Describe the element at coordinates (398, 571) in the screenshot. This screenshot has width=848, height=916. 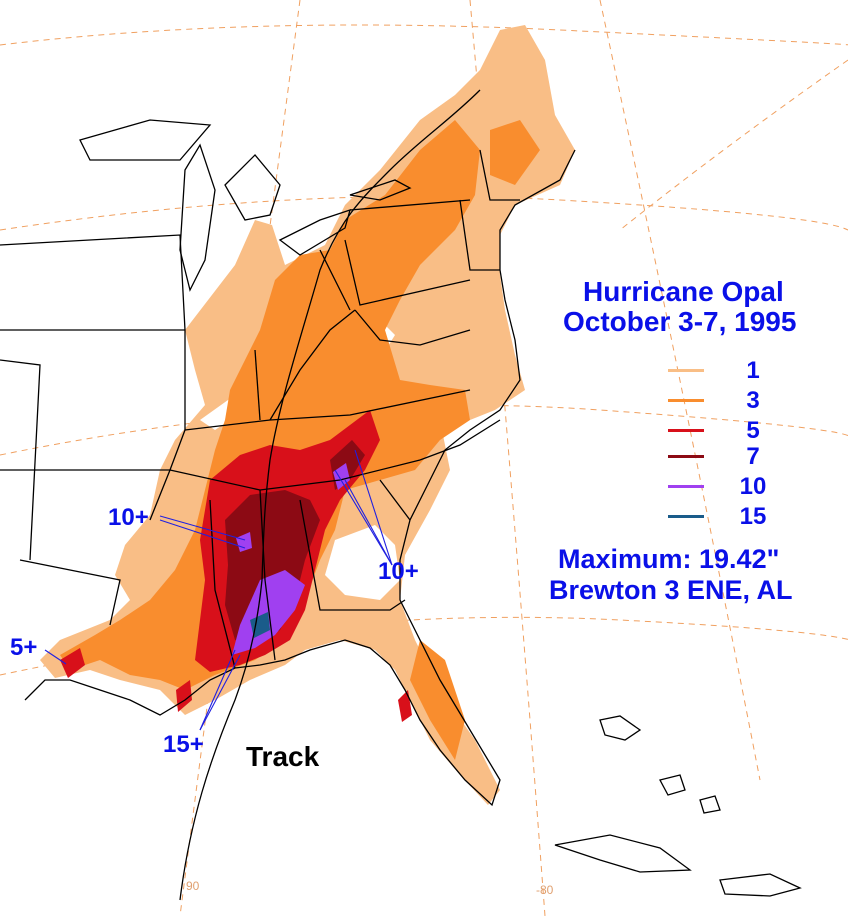
I see `callout-ten-plus-east: 10+` at that location.